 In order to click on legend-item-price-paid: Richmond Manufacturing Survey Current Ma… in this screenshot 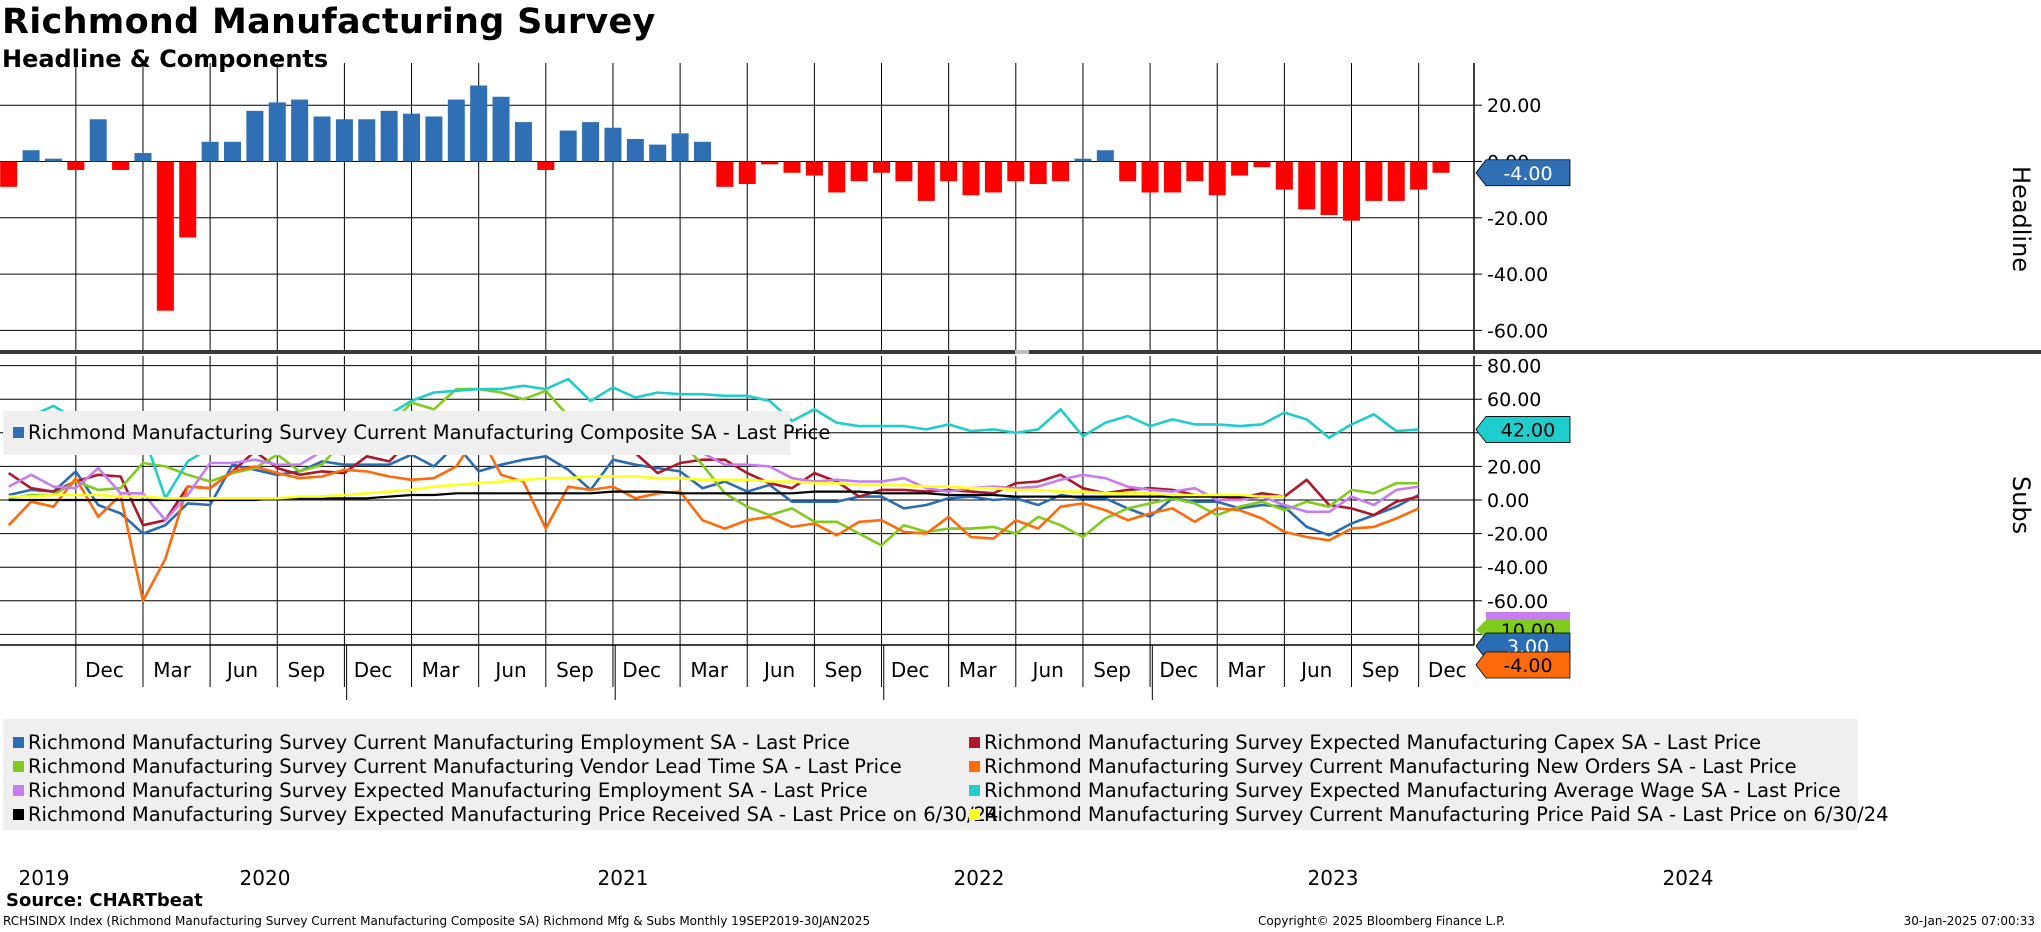, I will do `click(1429, 815)`.